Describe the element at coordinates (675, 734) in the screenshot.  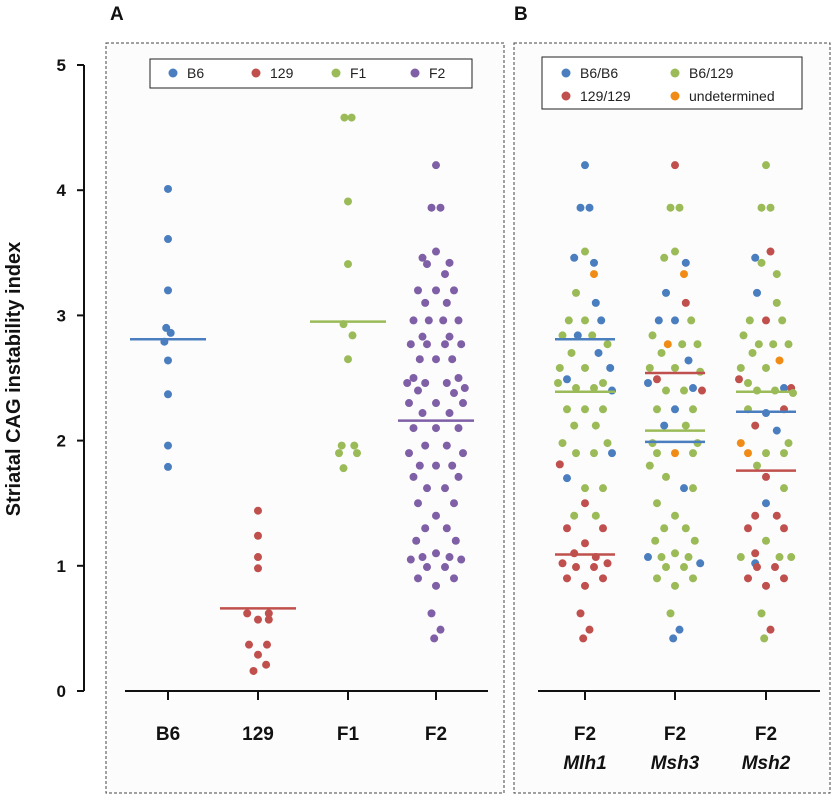
I see `x-label-b-f2-2: F2` at that location.